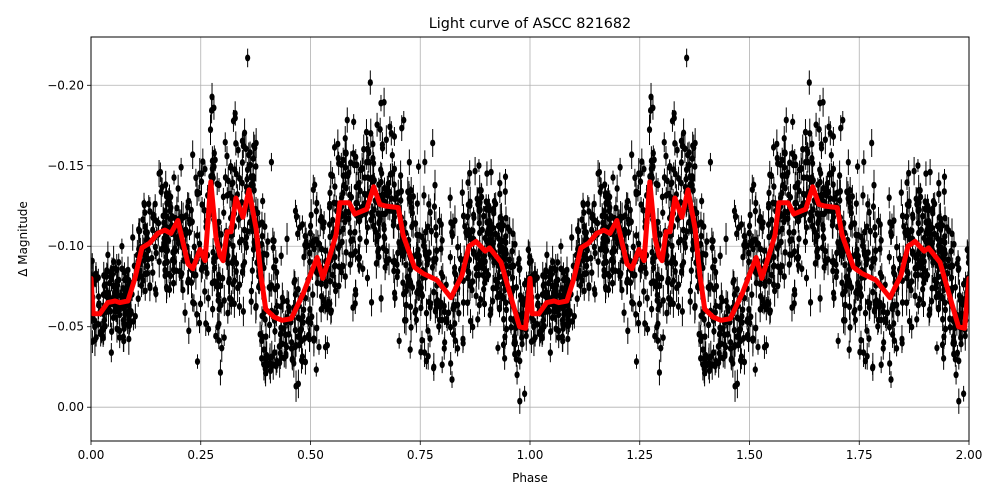 This screenshot has height=500, width=1000. I want to click on x-tick-label: 1.50, so click(749, 455).